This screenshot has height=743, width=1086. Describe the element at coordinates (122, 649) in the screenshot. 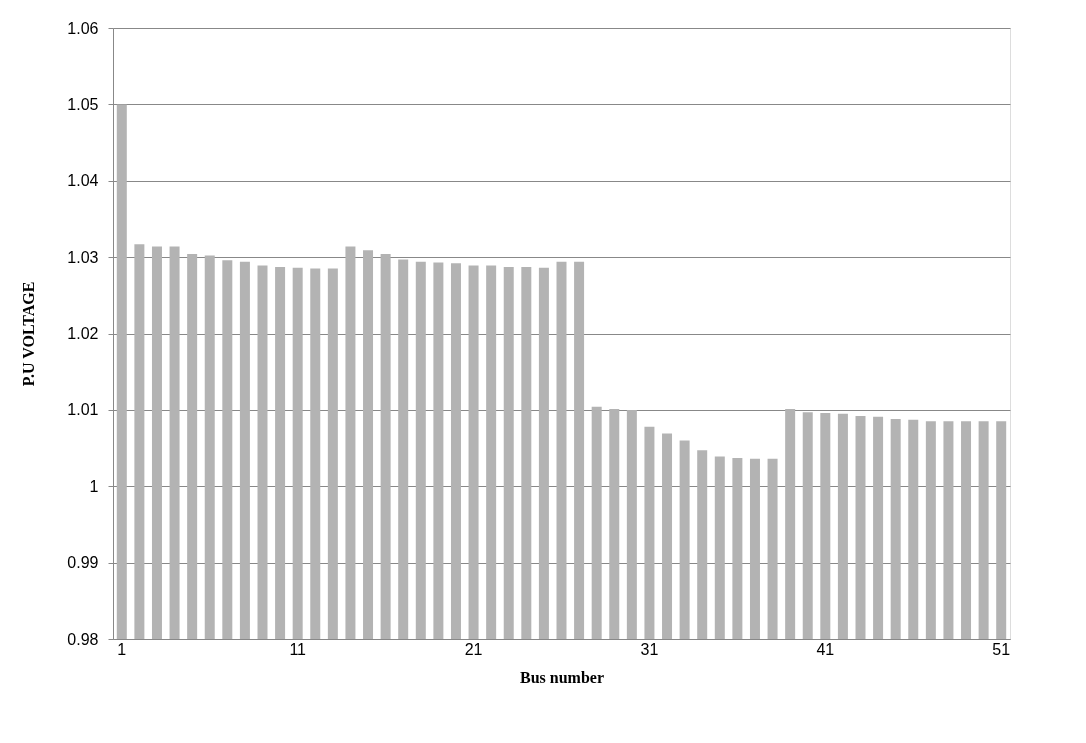

I see `x-tick-label: 1` at that location.